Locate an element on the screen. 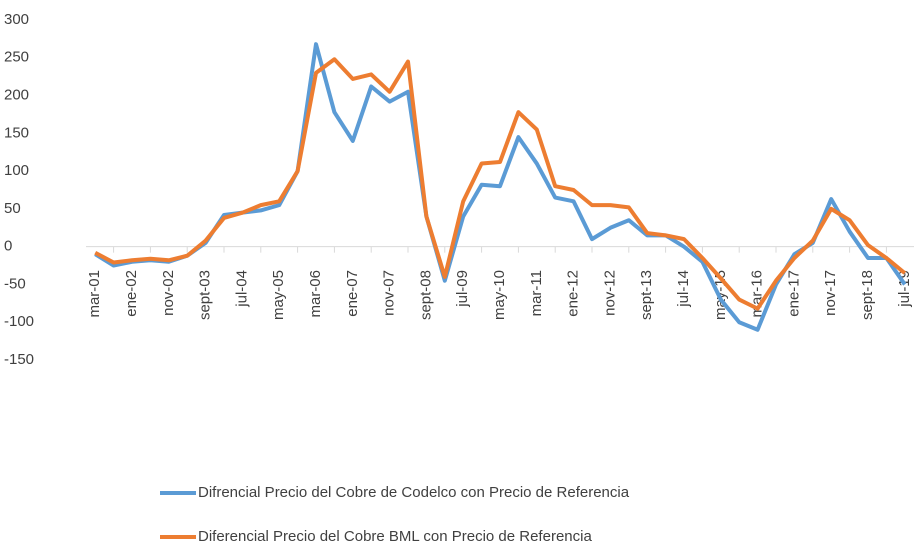  y-tick-label: 300 is located at coordinates (16, 19).